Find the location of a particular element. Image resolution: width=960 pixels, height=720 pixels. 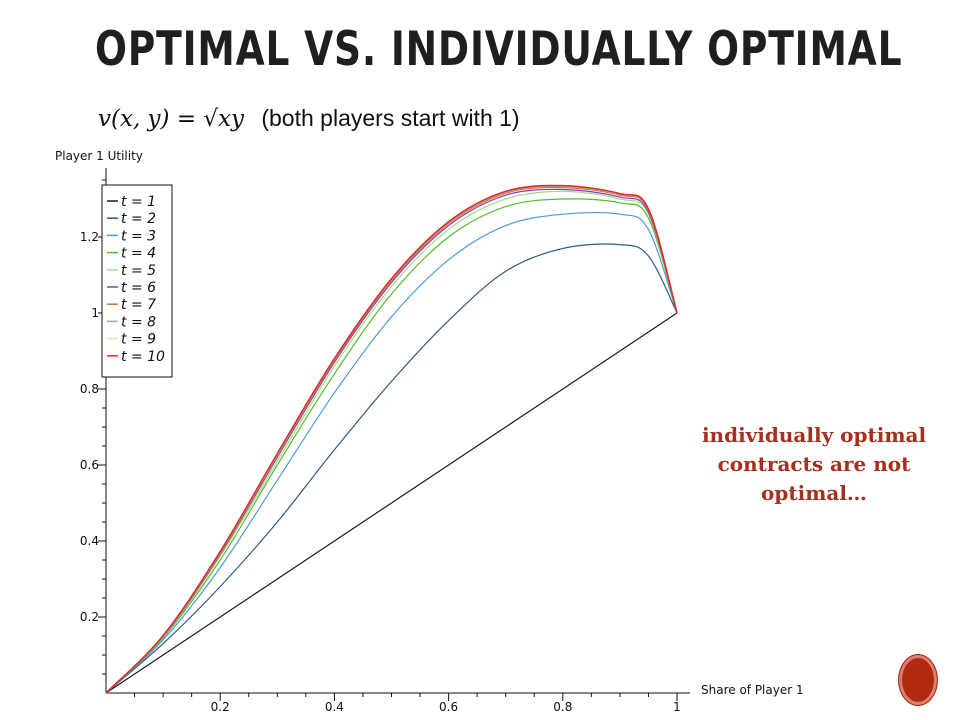

legend-box is located at coordinates (137, 281).